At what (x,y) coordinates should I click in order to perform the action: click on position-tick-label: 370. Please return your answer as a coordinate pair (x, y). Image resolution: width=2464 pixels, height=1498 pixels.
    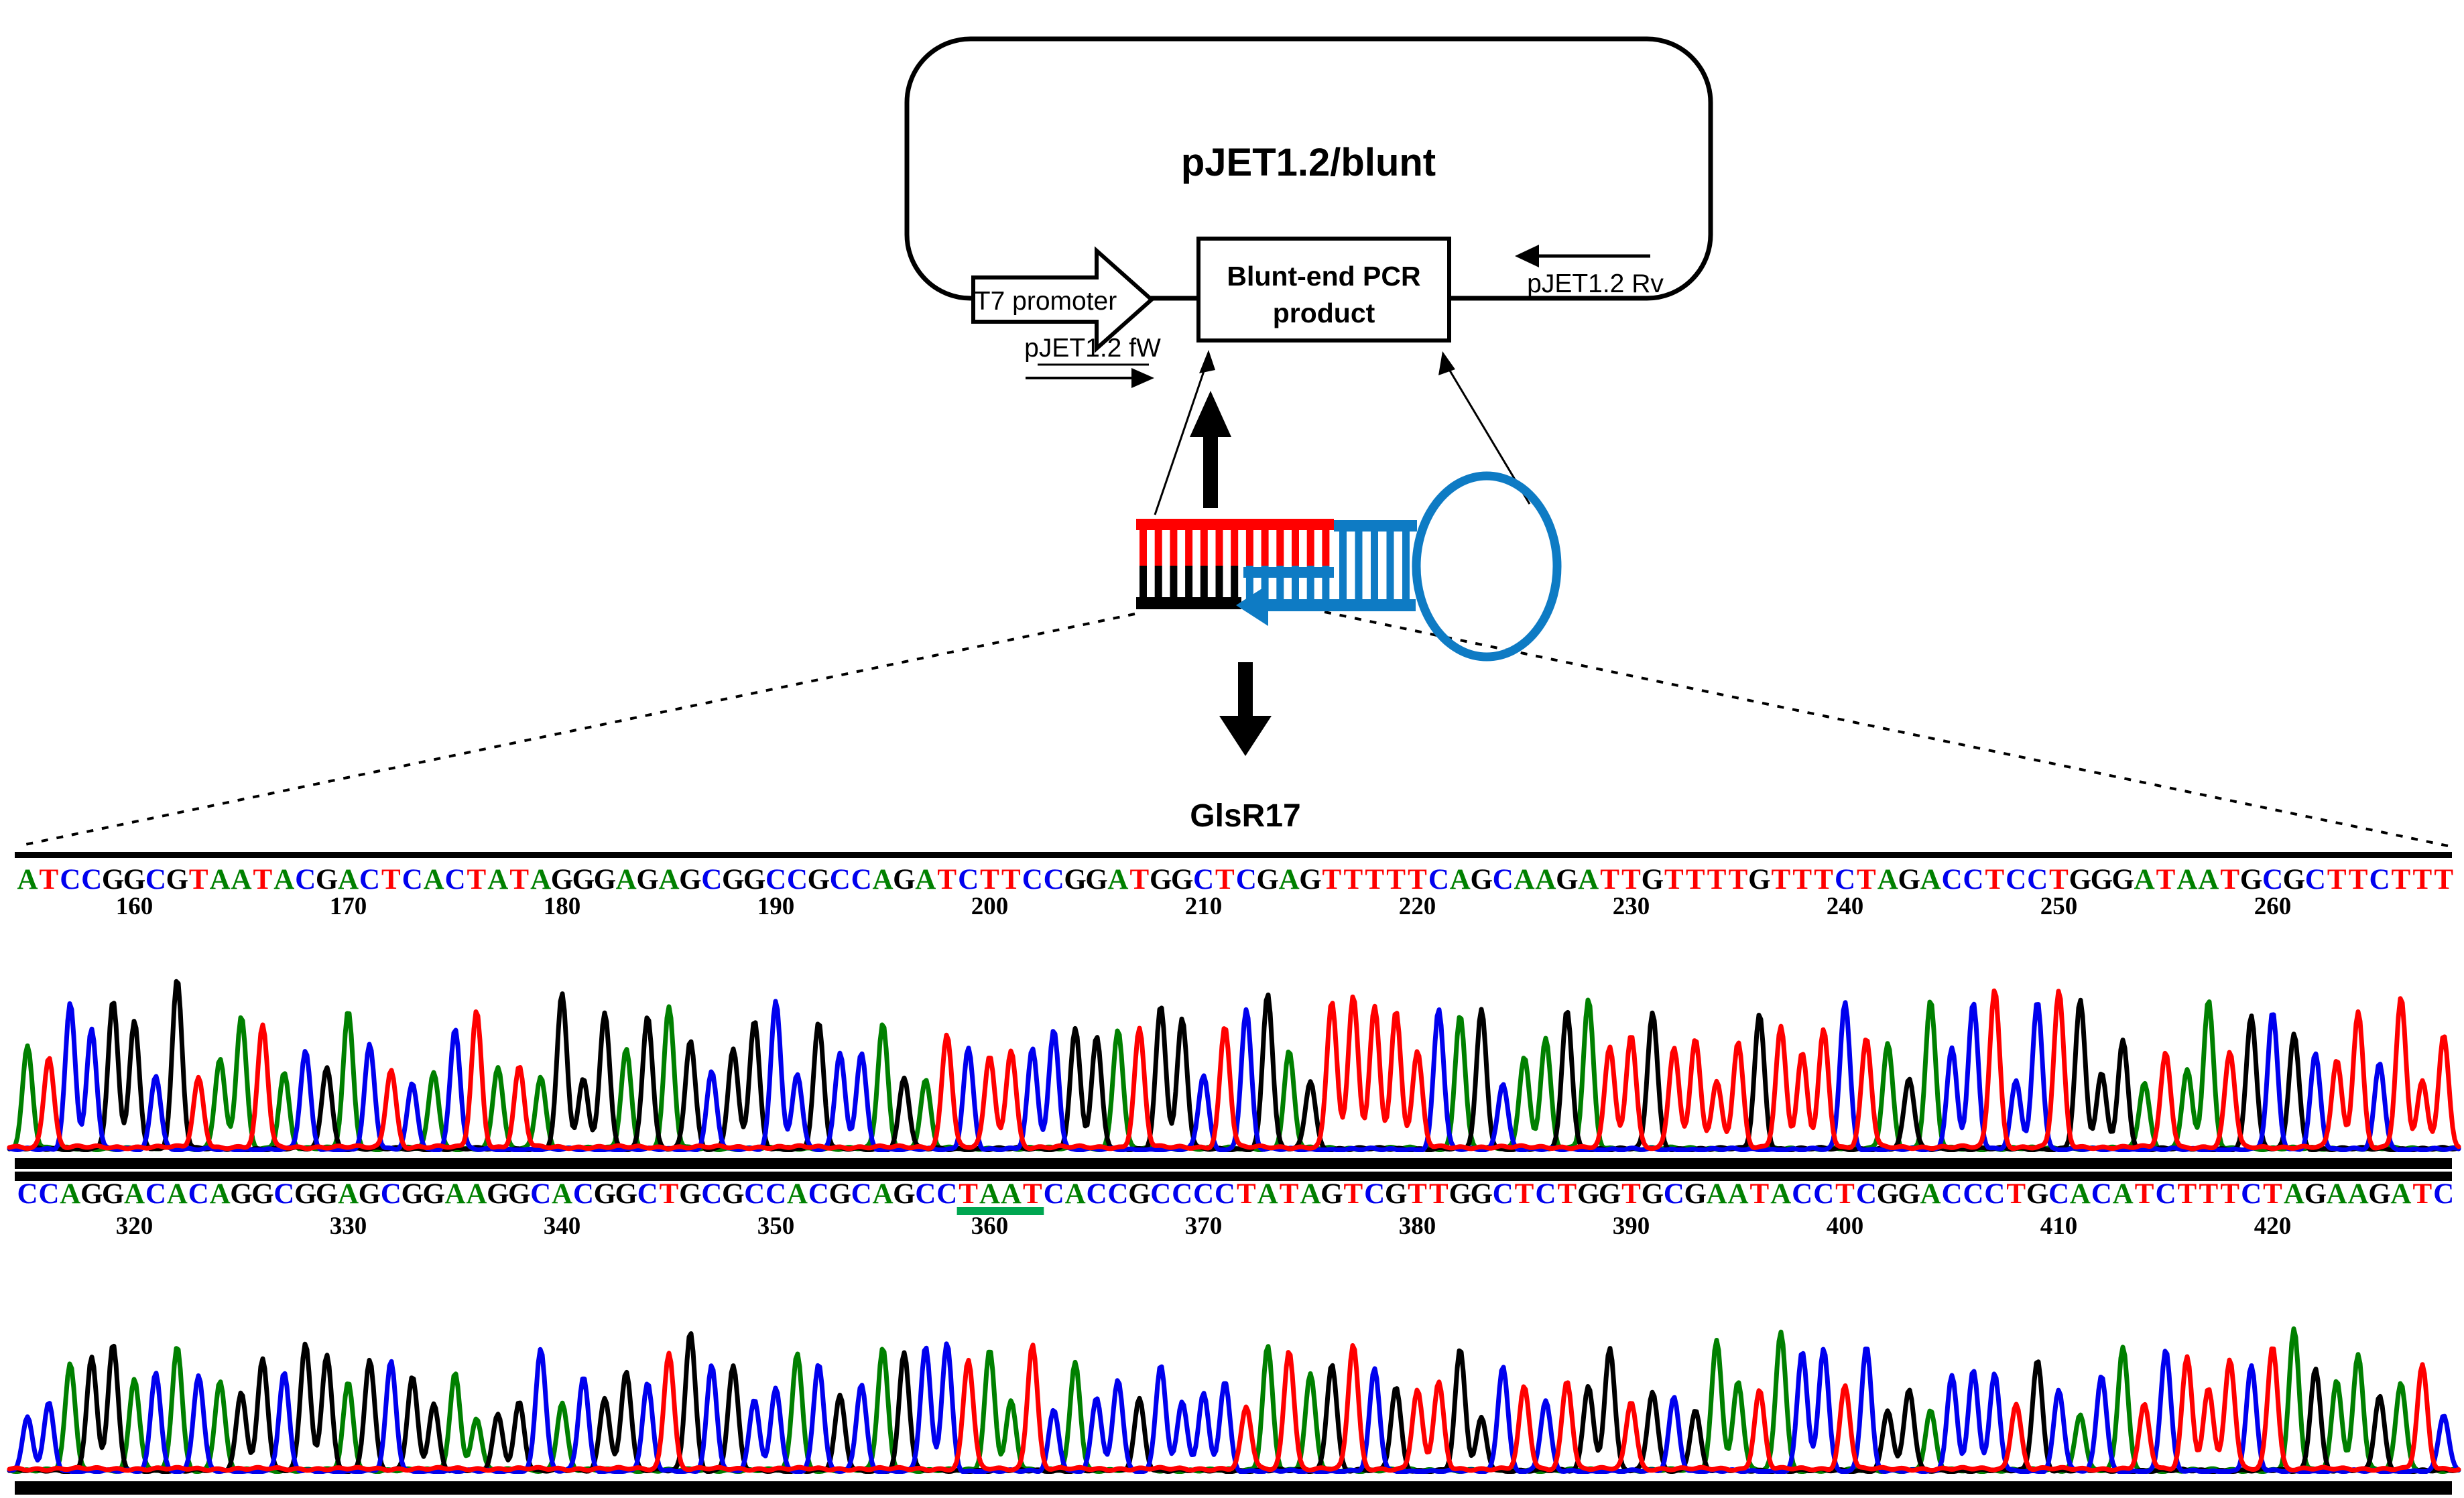
    Looking at the image, I should click on (1204, 1226).